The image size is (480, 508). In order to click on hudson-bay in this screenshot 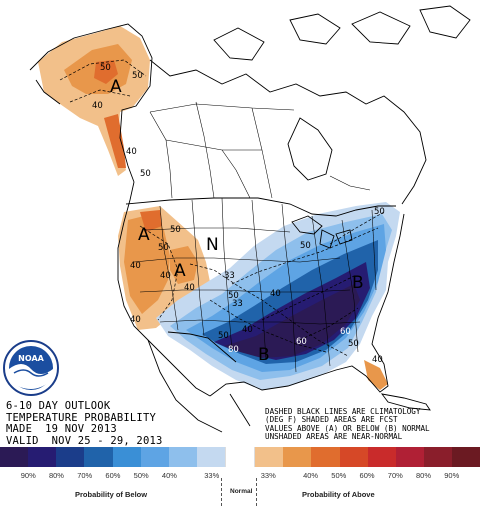, I will do `click(310, 149)`.